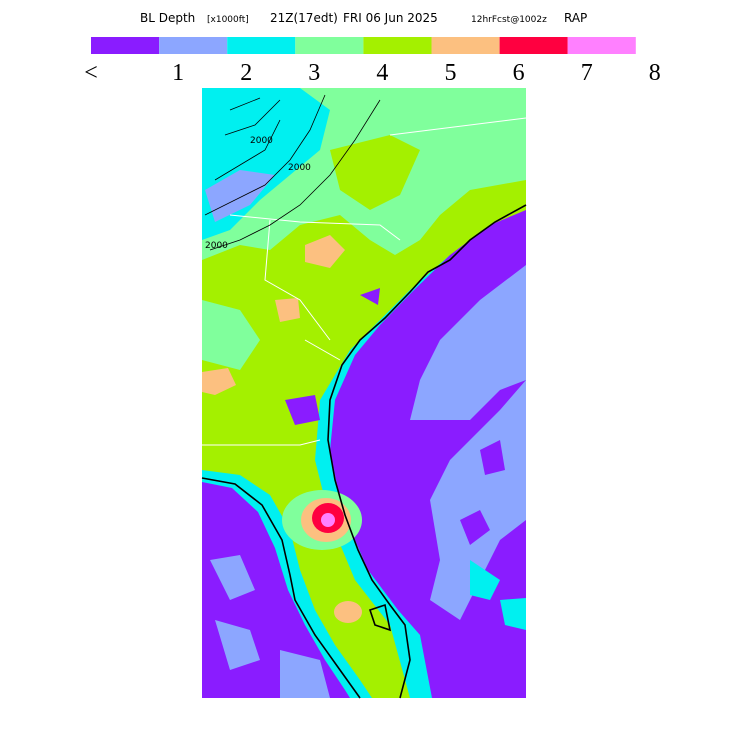  Describe the element at coordinates (314, 73) in the screenshot. I see `legend-label: 3` at that location.